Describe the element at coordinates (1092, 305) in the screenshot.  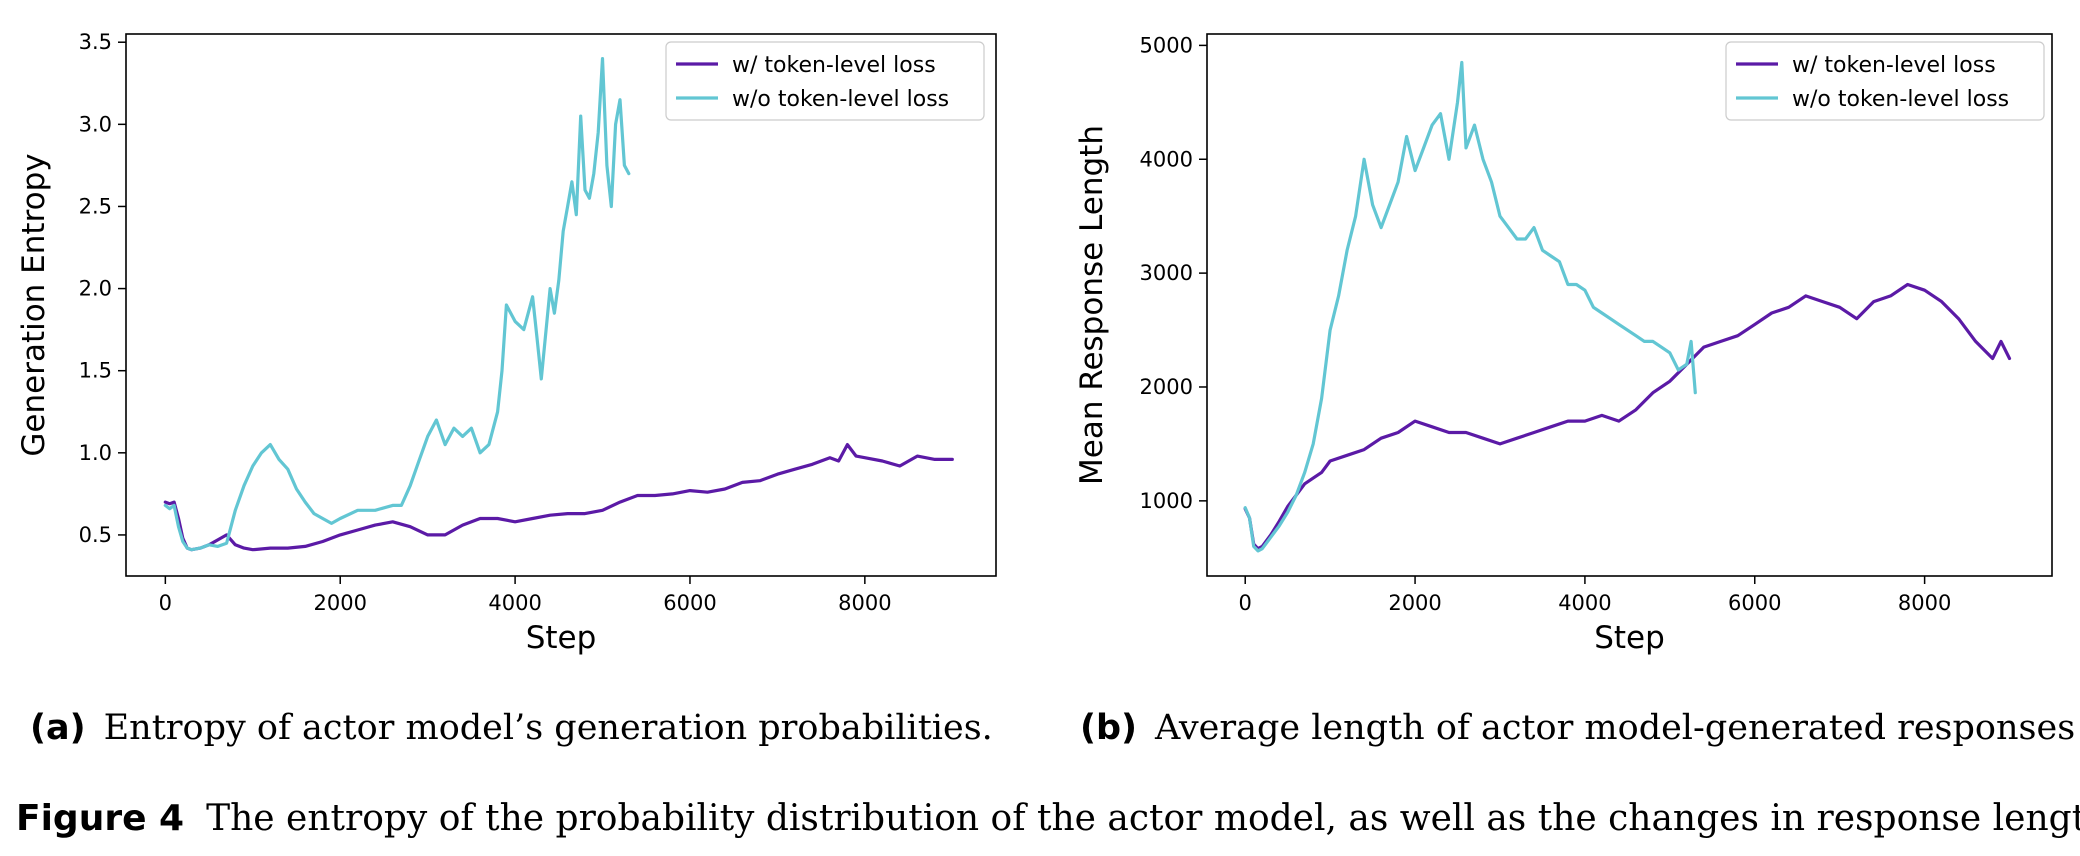
I see `y-axis-label: Mean Response Length` at that location.